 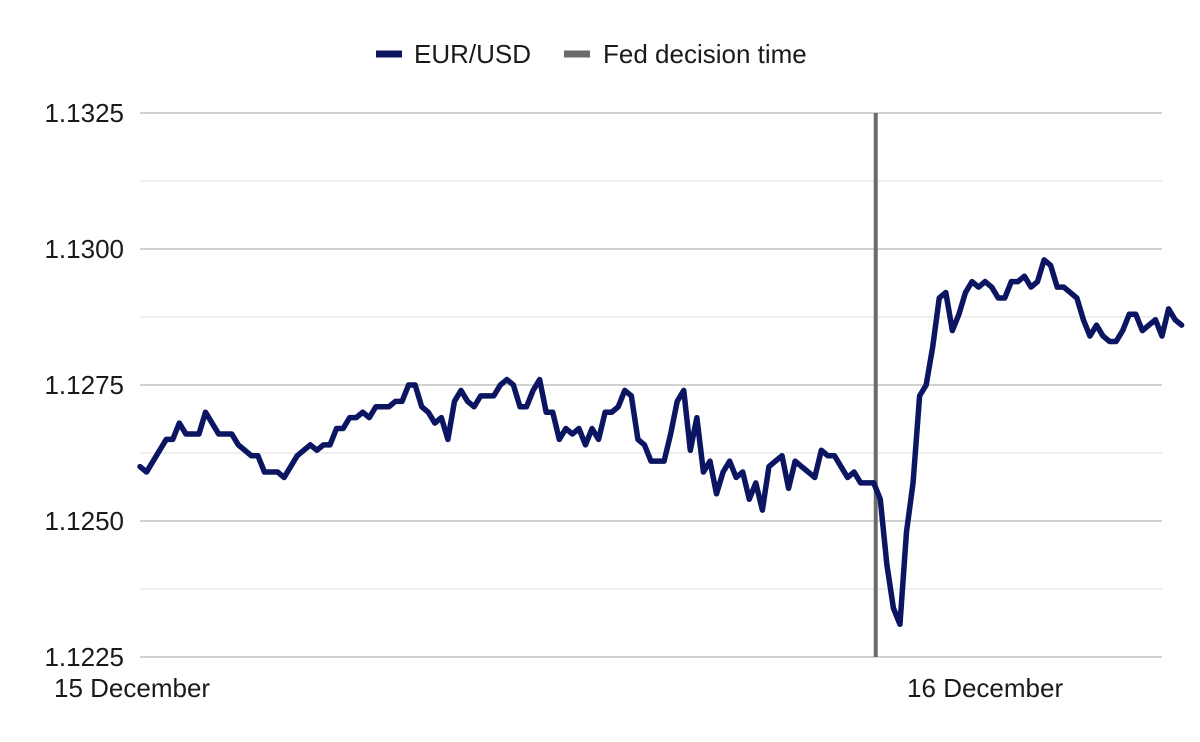 What do you see at coordinates (84, 113) in the screenshot?
I see `y-tick-label: 1.1325` at bounding box center [84, 113].